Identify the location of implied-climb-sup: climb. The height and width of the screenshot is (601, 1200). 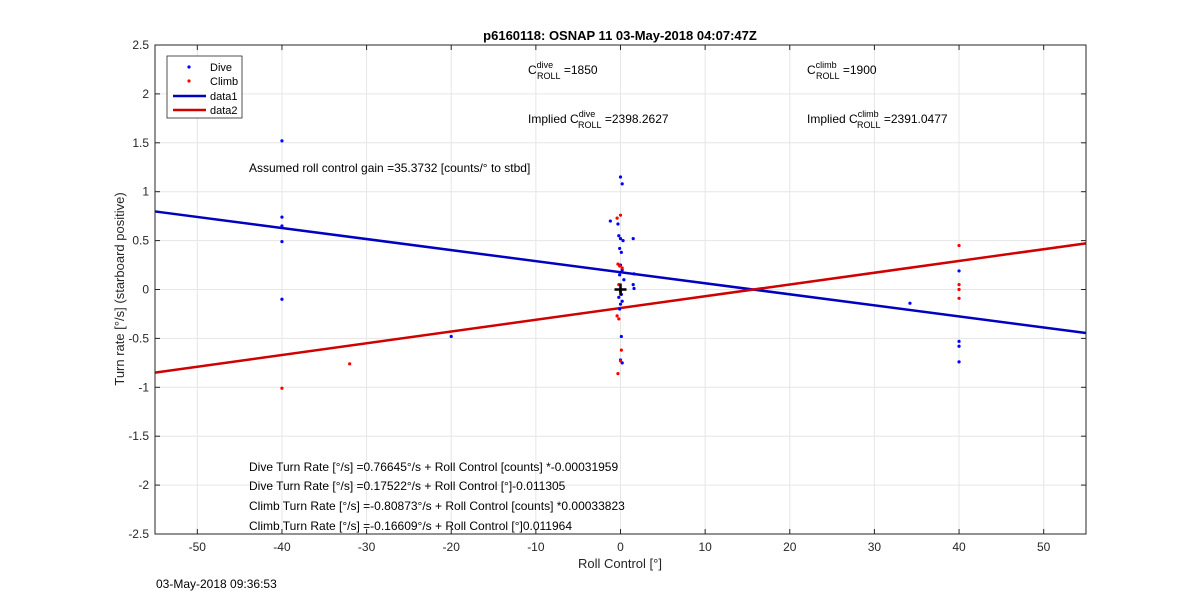
(868, 114).